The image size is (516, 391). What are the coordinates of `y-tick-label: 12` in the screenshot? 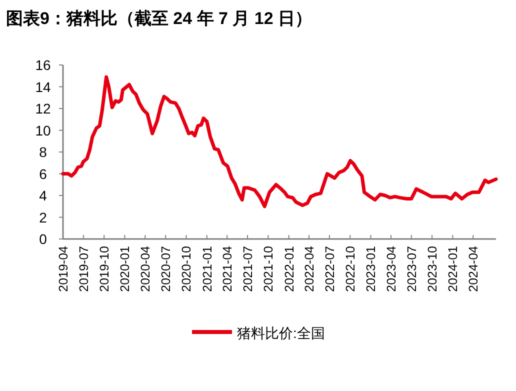 It's located at (43, 108).